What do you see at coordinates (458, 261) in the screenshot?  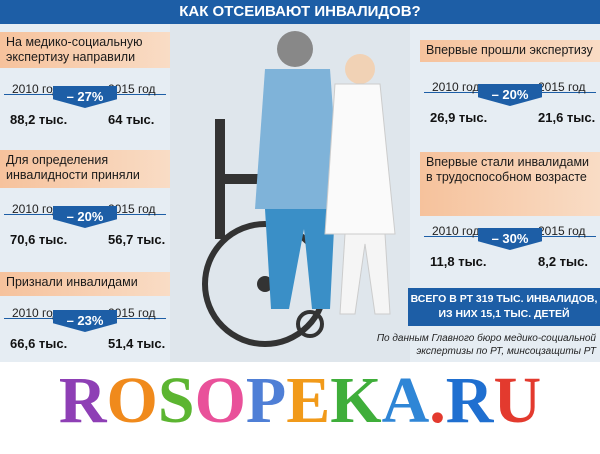 I see `value-from: 11,8 тыс.` at bounding box center [458, 261].